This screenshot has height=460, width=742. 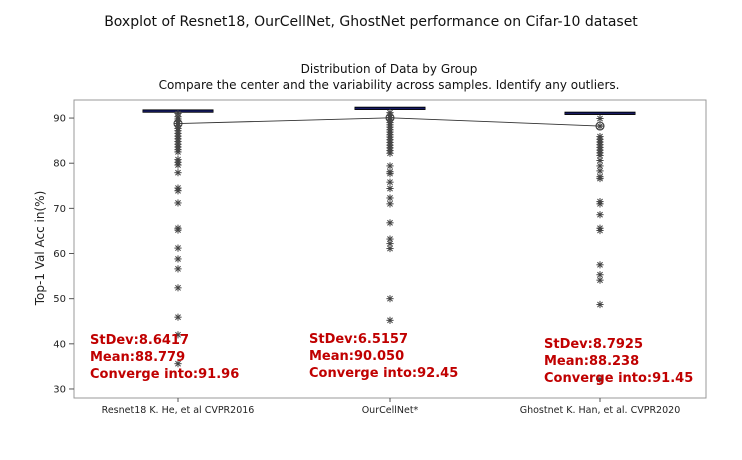 What do you see at coordinates (178, 410) in the screenshot?
I see `x-category-label: Resnet18 K. He, et al CVPR2016` at bounding box center [178, 410].